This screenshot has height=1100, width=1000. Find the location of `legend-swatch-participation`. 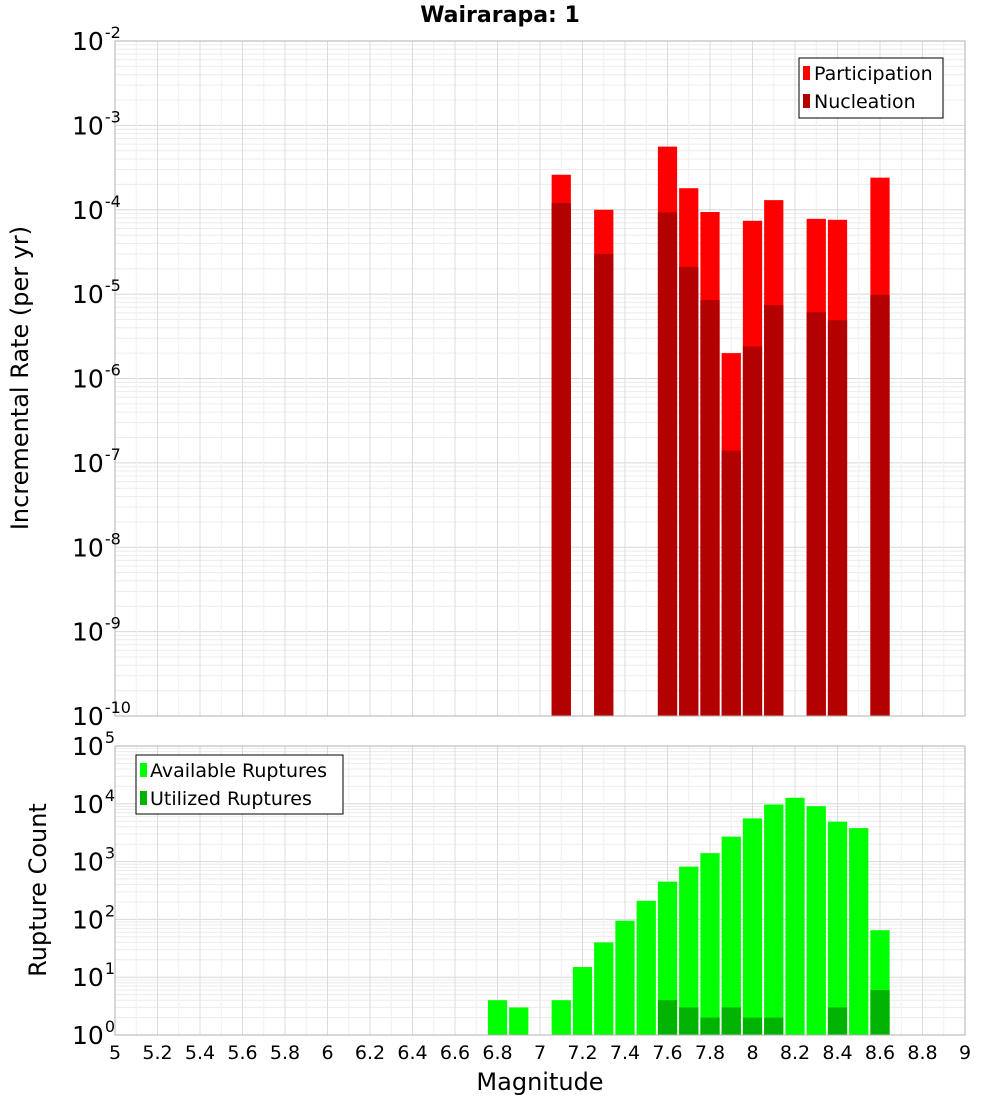

legend-swatch-participation is located at coordinates (806, 73).